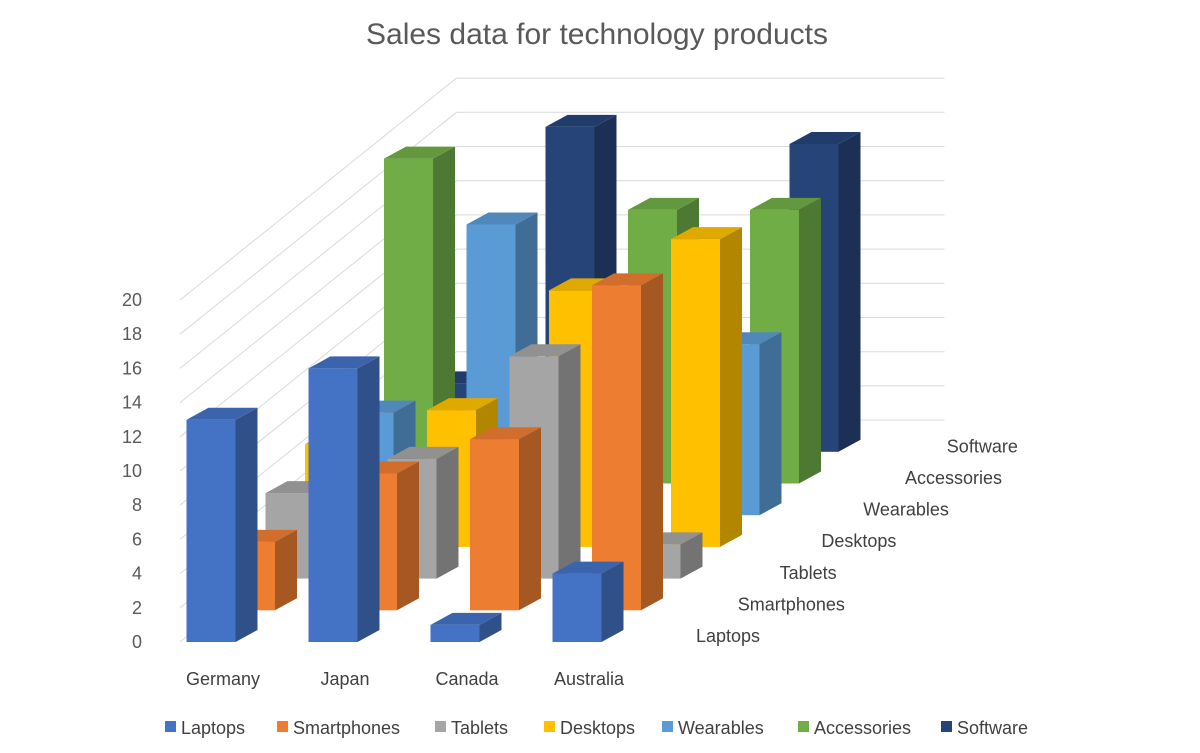 Image resolution: width=1200 pixels, height=753 pixels. I want to click on legend-label: Wearables, so click(721, 728).